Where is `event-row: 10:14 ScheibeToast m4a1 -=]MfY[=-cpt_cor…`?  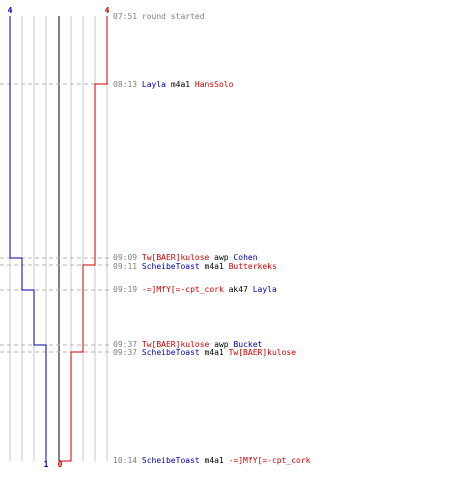
event-row: 10:14 ScheibeToast m4a1 -=]MfY[=-cpt_cor… is located at coordinates (212, 460).